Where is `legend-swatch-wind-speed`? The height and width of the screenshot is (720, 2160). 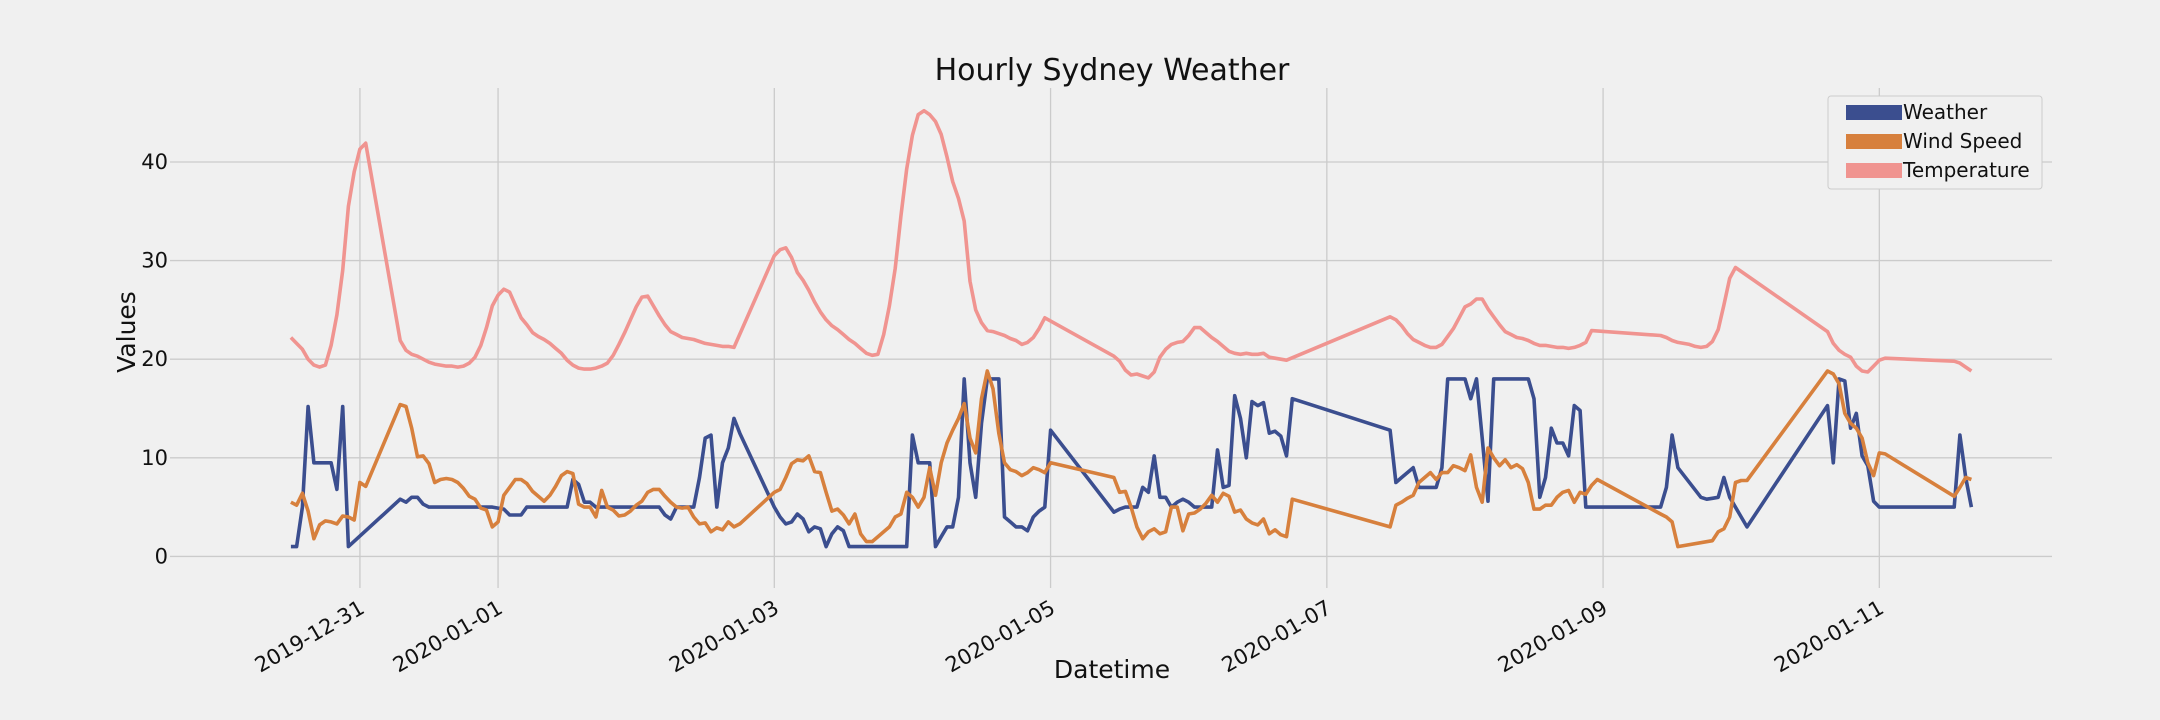
legend-swatch-wind-speed is located at coordinates (1874, 141).